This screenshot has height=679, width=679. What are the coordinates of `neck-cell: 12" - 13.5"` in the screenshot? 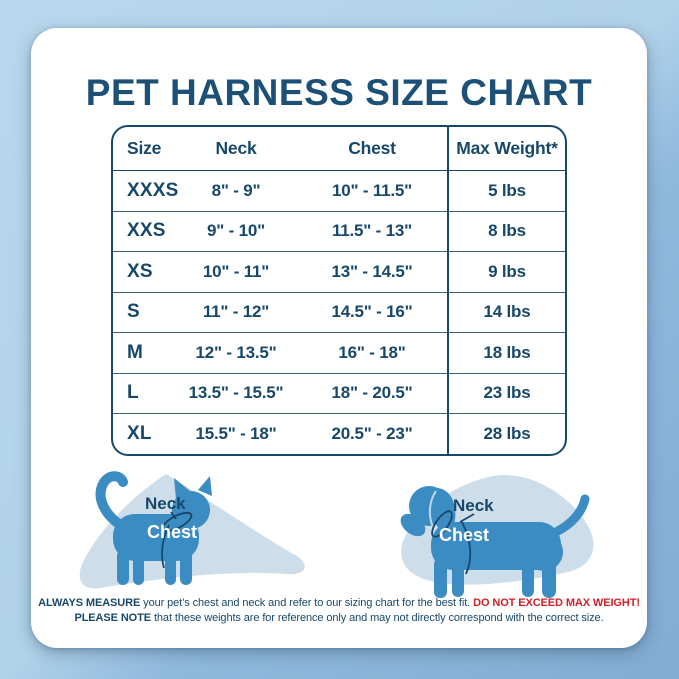 It's located at (236, 352).